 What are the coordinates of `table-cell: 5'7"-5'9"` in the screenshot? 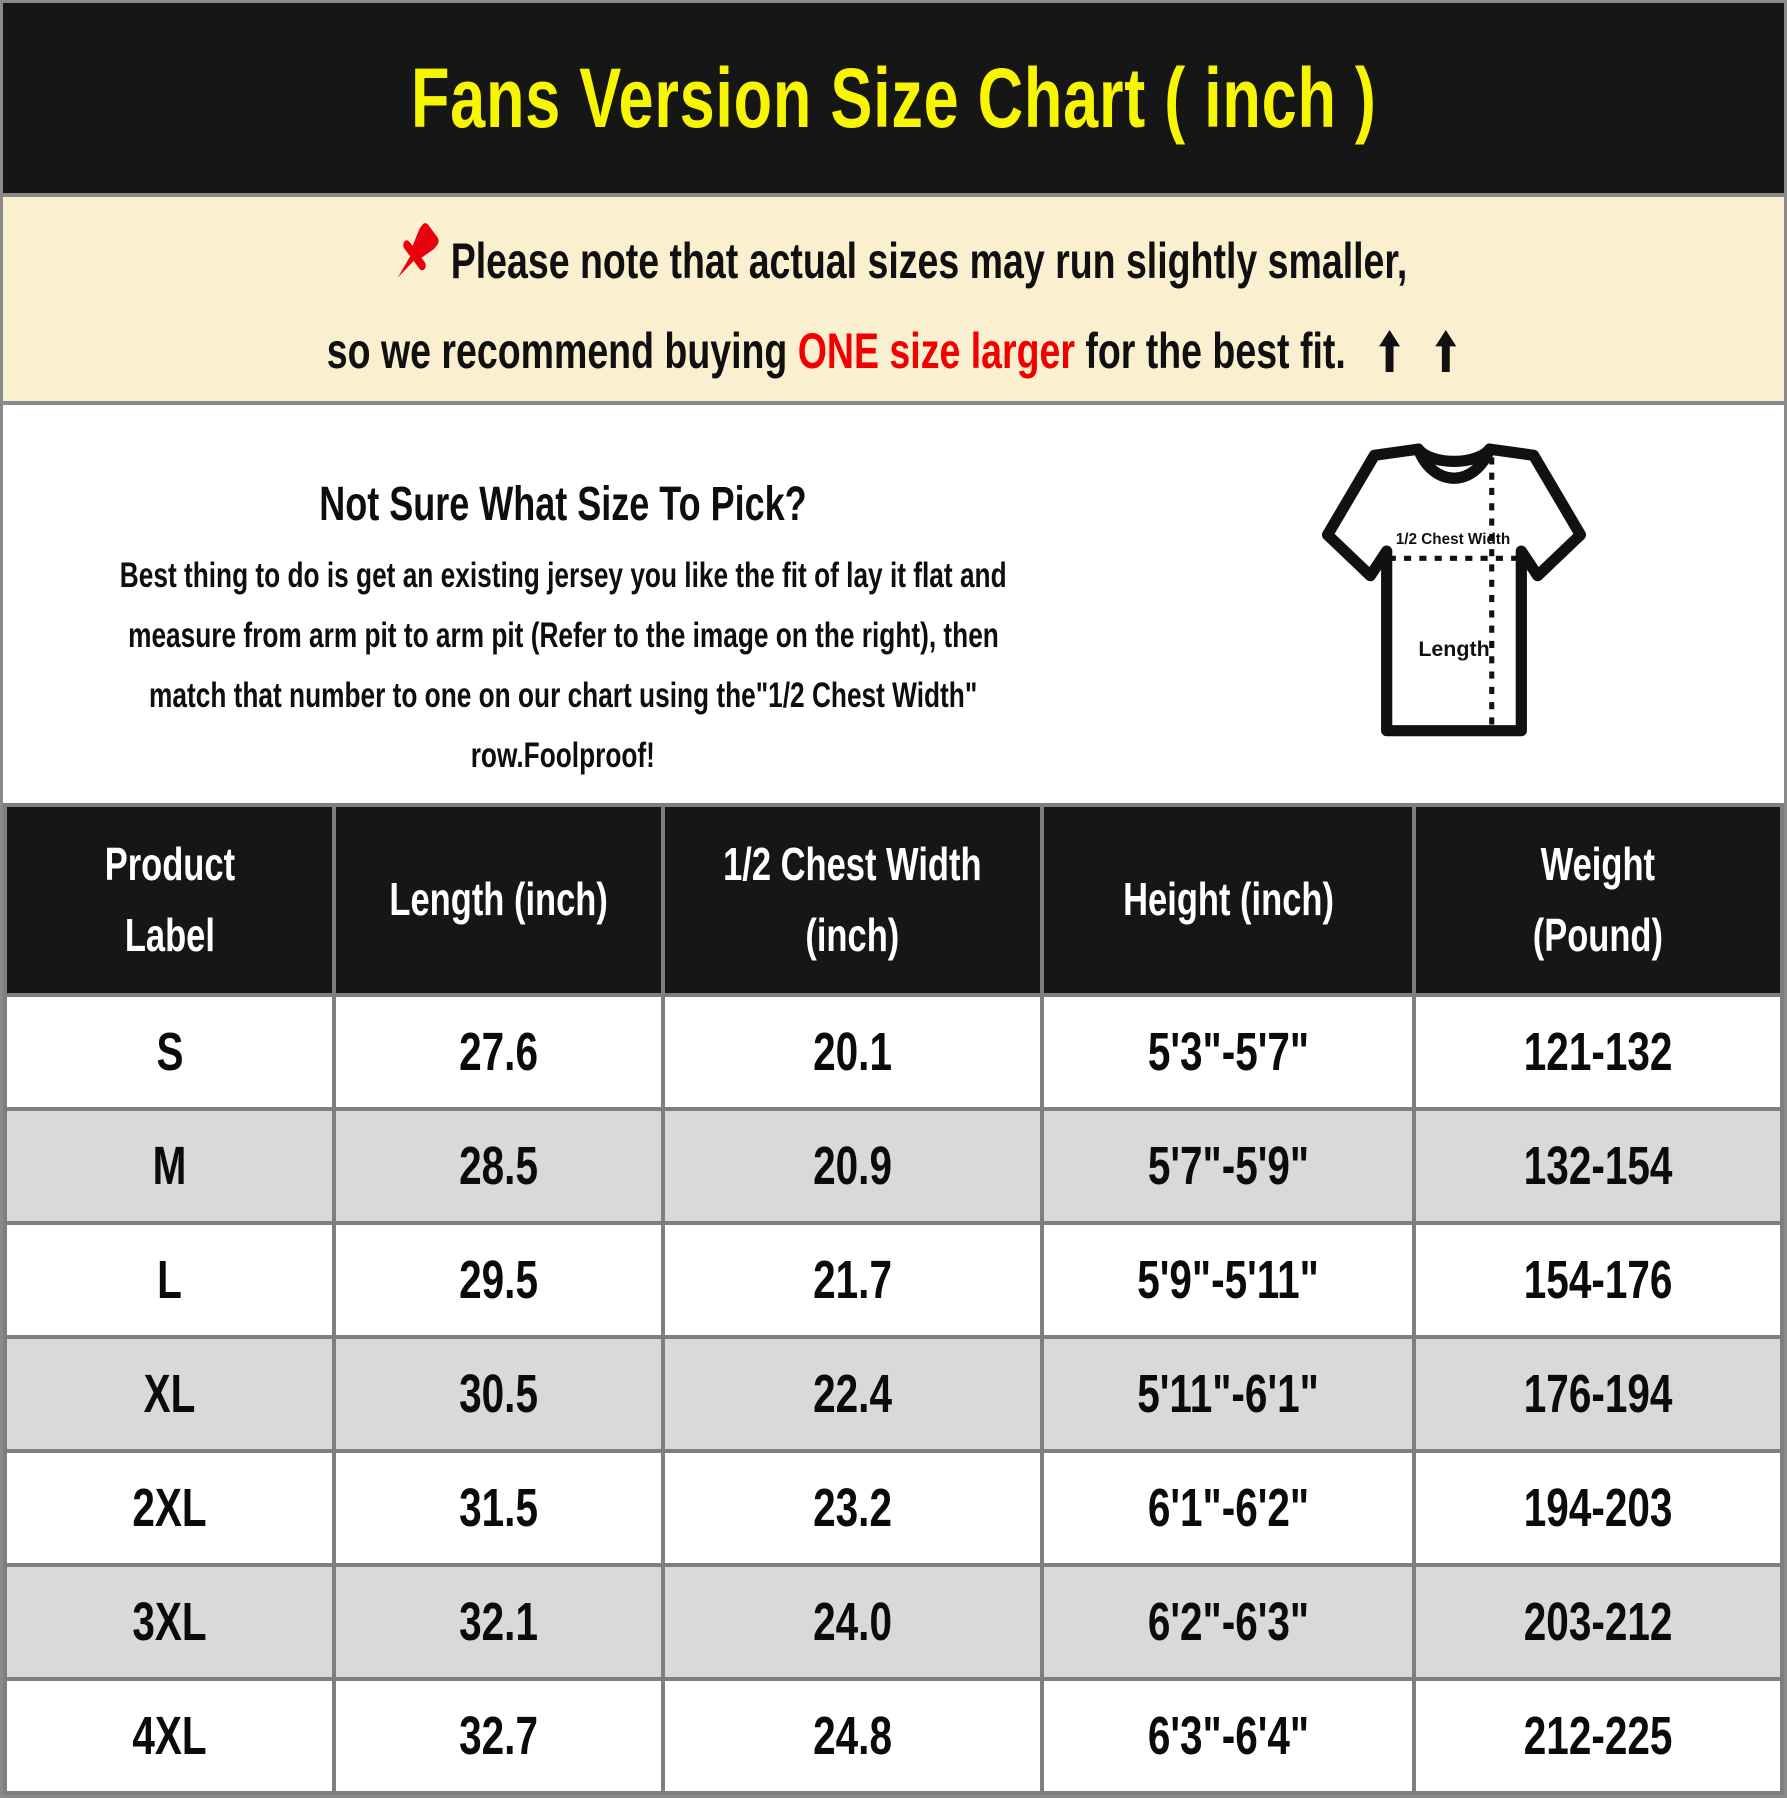 It's located at (1228, 1166).